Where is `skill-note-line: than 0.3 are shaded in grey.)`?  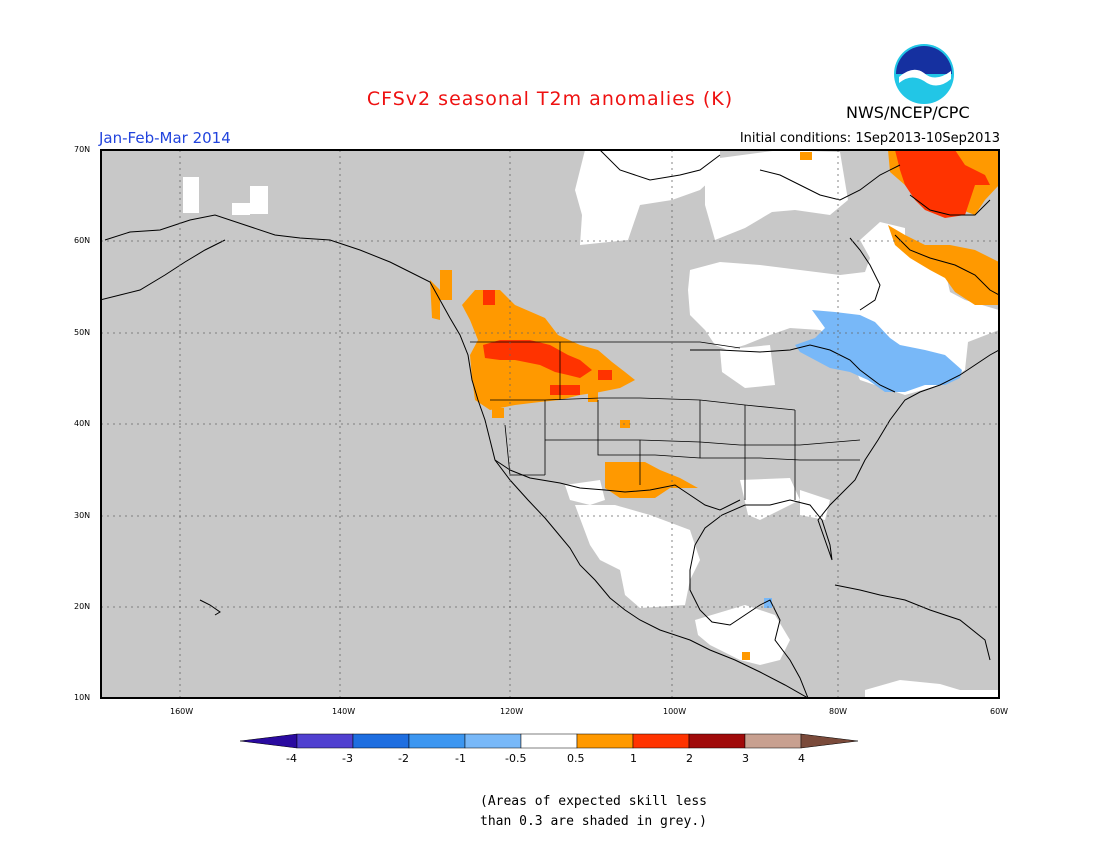
skill-note-line: than 0.3 are shaded in grey.) is located at coordinates (593, 821).